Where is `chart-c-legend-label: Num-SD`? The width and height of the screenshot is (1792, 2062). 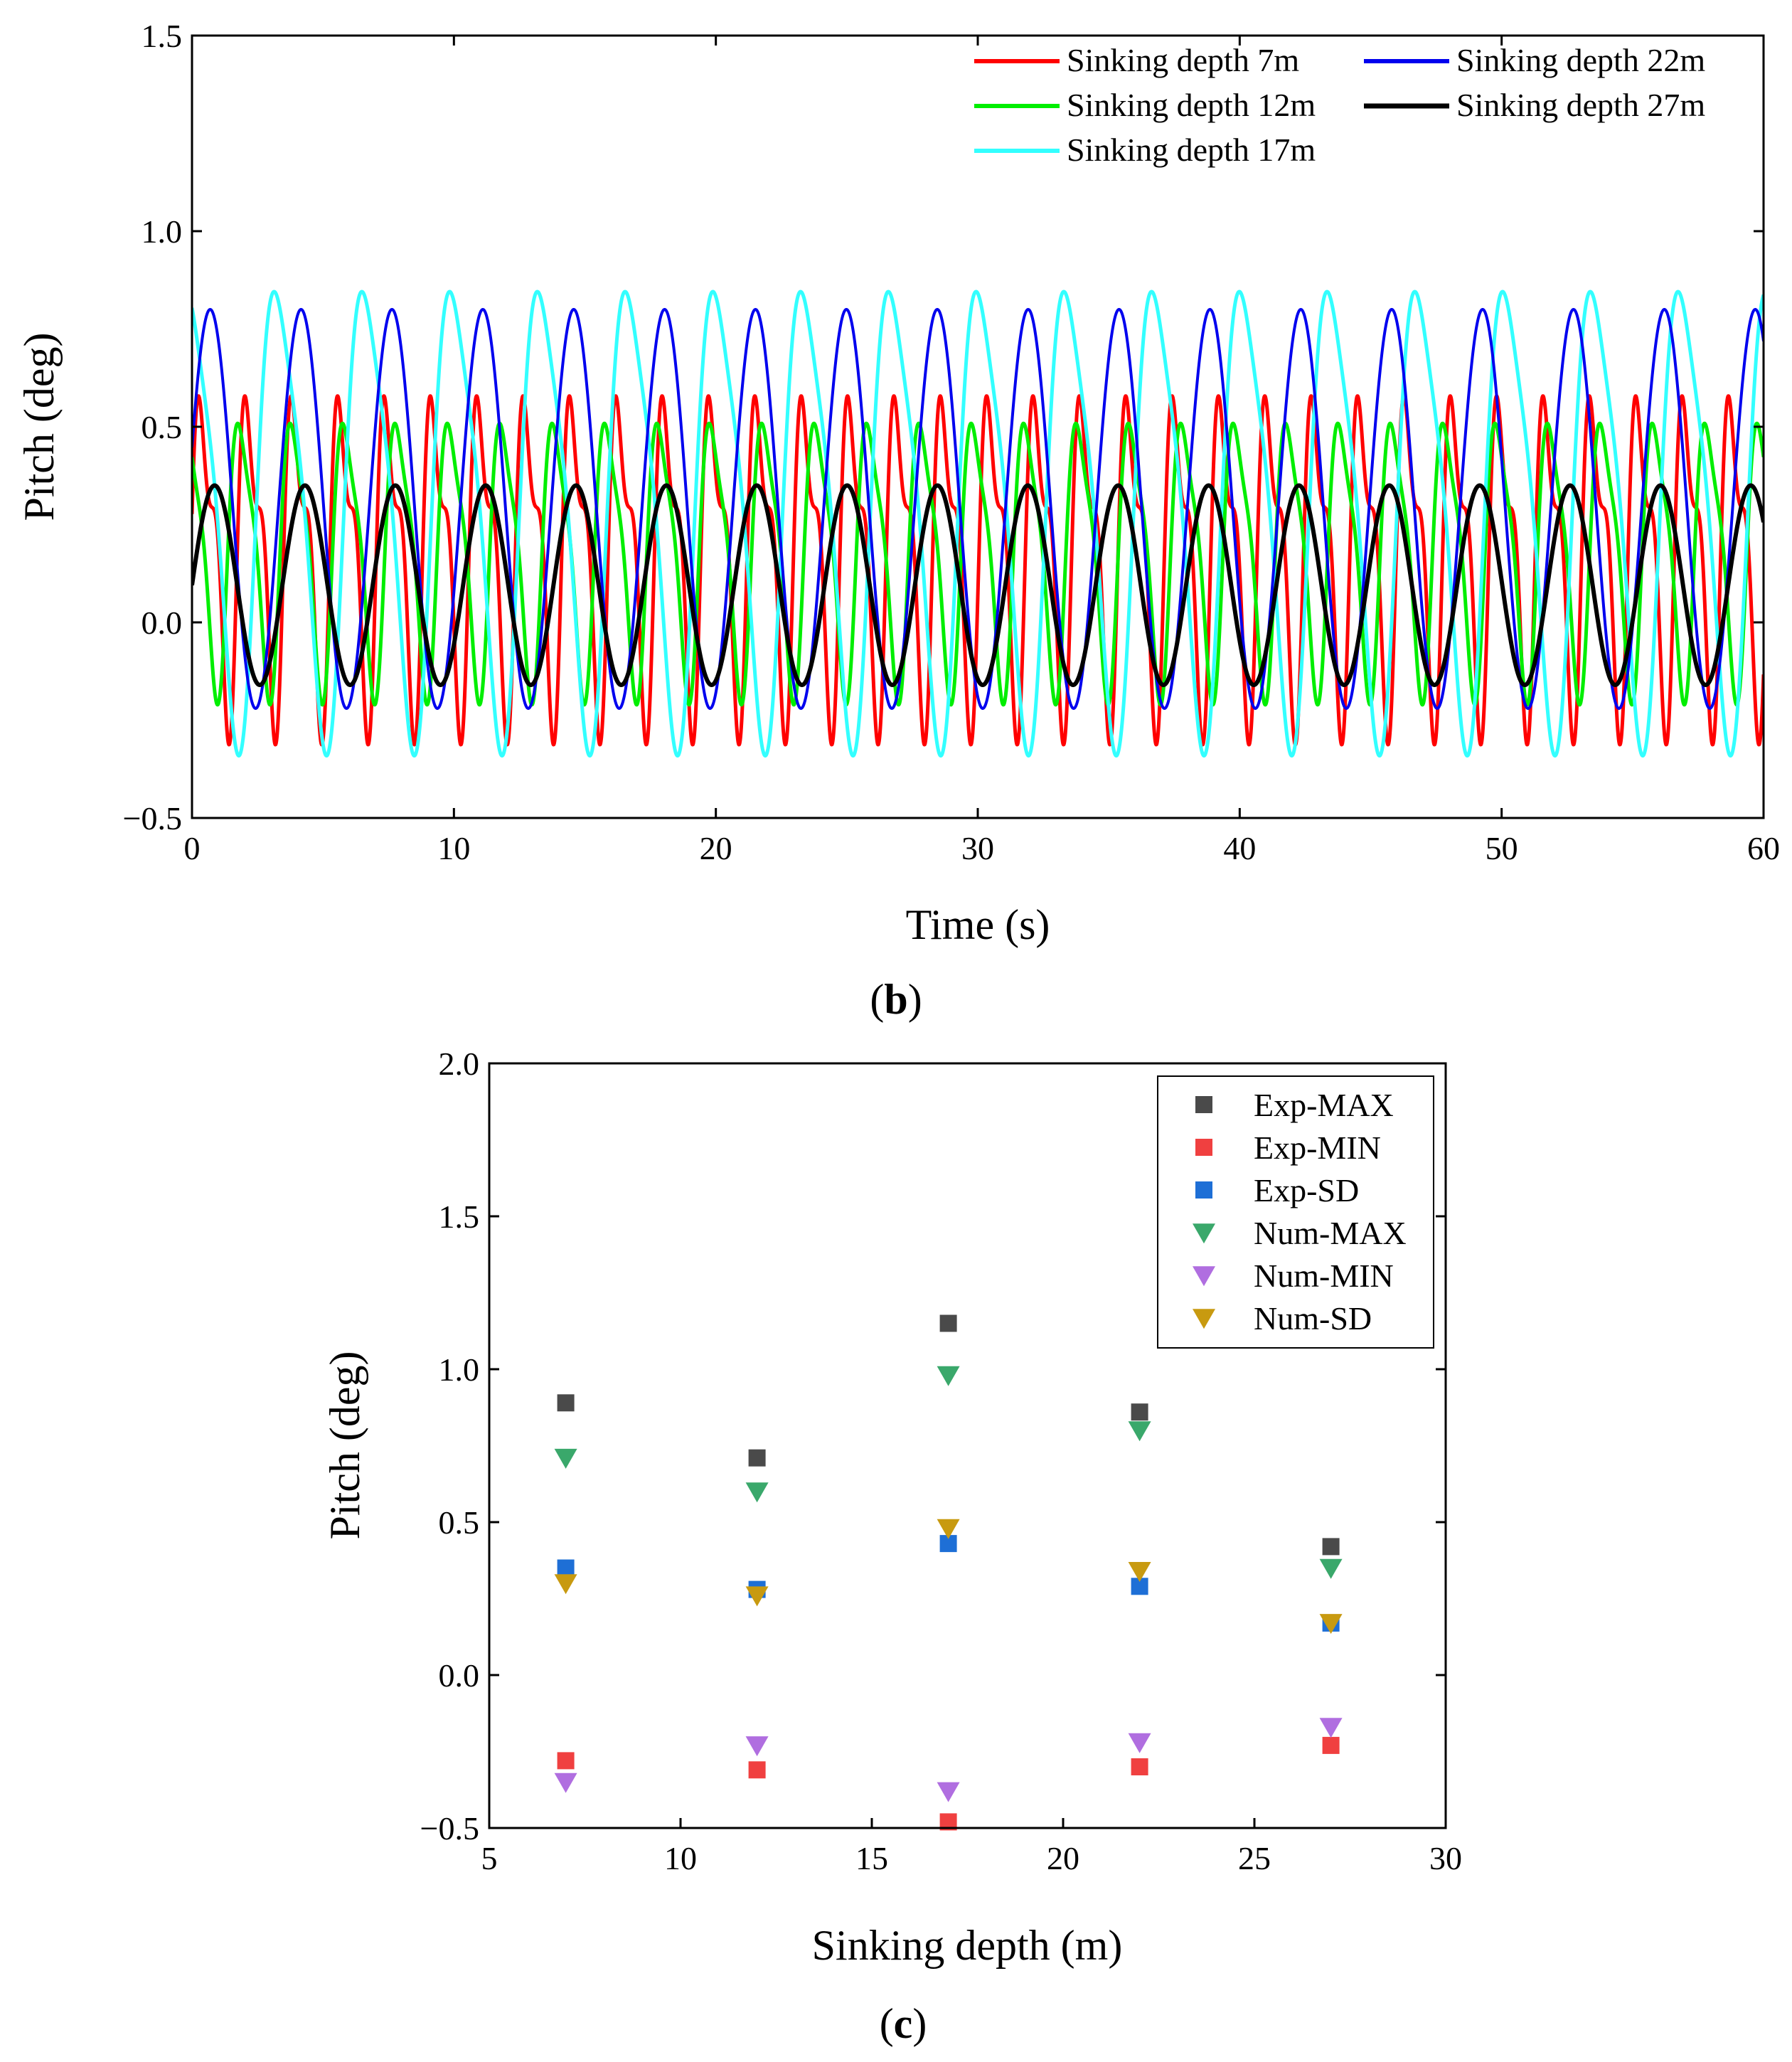 chart-c-legend-label: Num-SD is located at coordinates (1313, 1318).